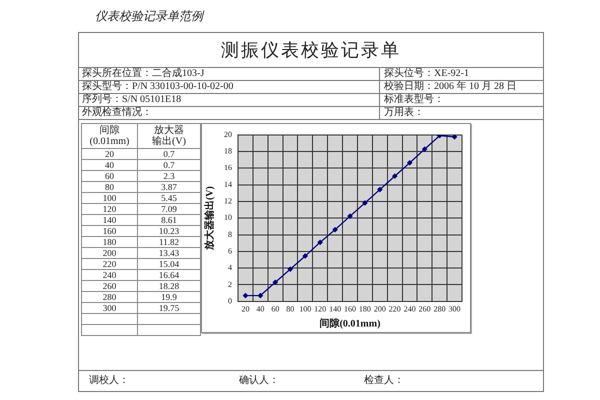 Image resolution: width=600 pixels, height=400 pixels. Describe the element at coordinates (350, 324) in the screenshot. I see `x-axis-title: 间隙(0.01mm)` at that location.